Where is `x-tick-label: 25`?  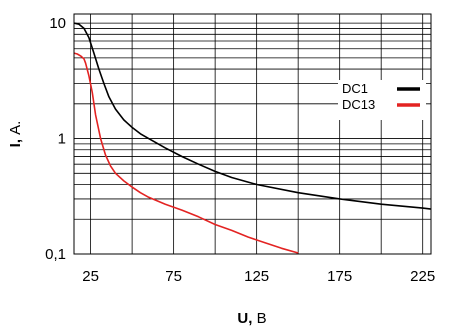 x-tick-label: 25 is located at coordinates (90, 276).